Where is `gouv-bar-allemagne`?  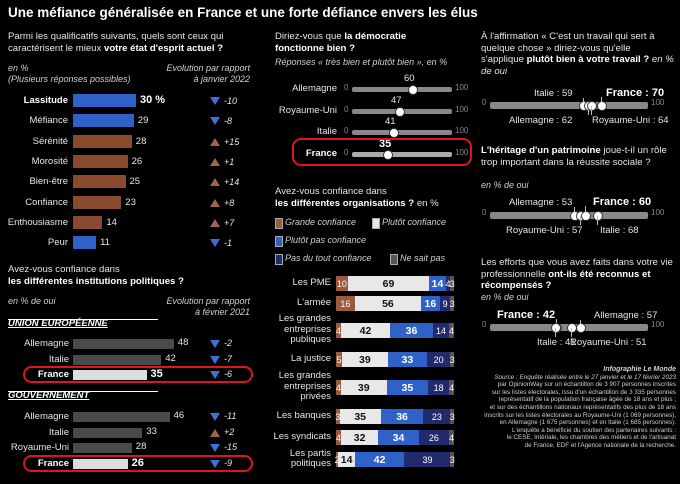 gouv-bar-allemagne is located at coordinates (121, 417).